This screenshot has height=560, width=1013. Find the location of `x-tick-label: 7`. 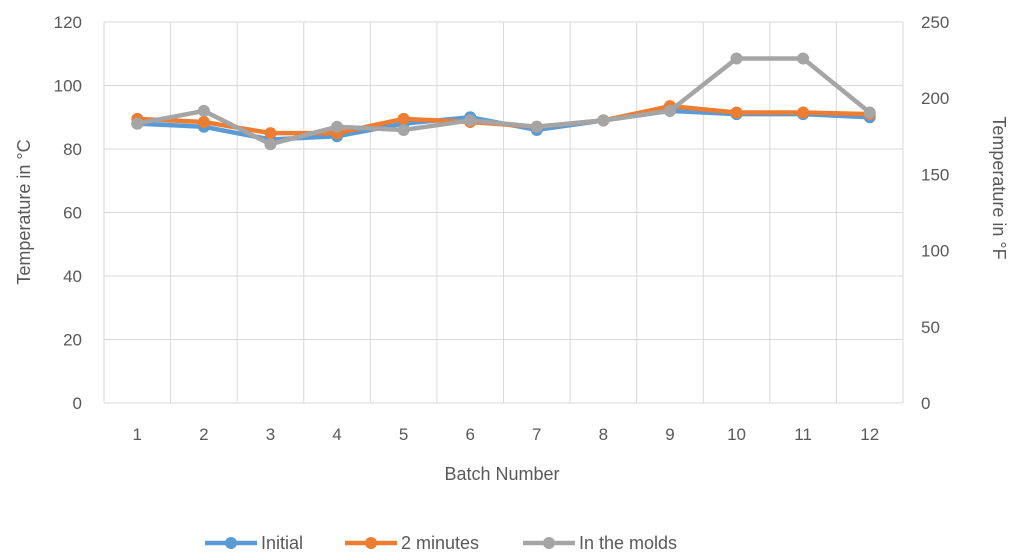

x-tick-label: 7 is located at coordinates (536, 434).